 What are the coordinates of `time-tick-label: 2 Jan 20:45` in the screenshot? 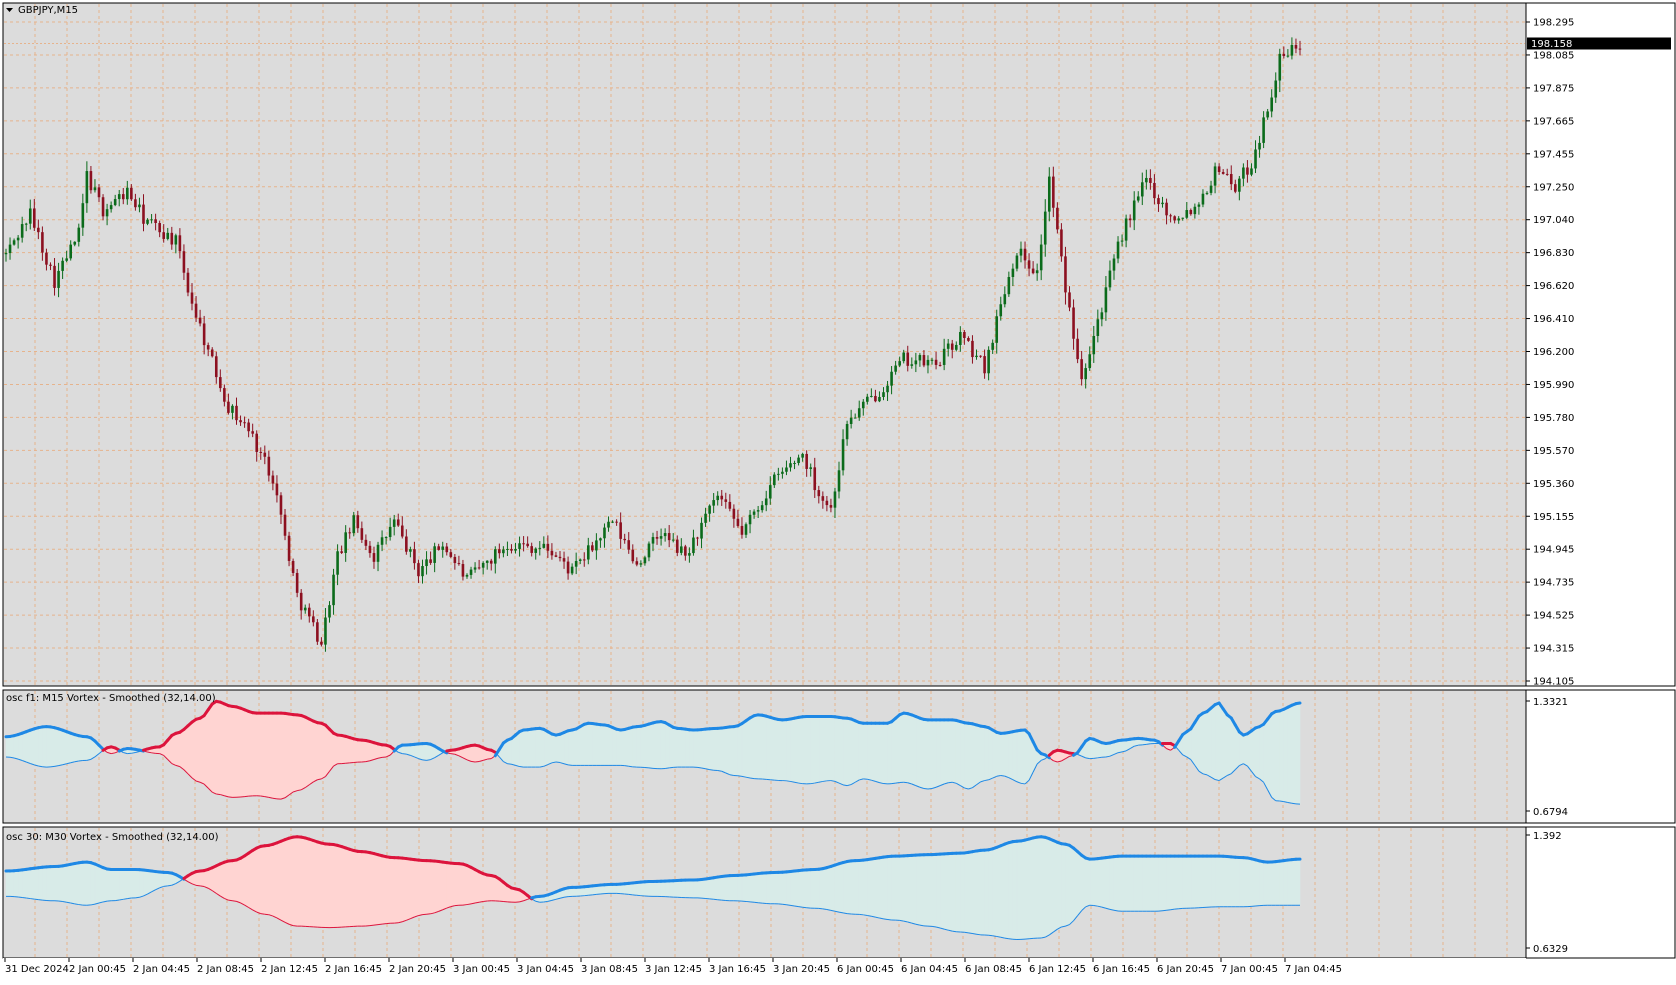 It's located at (417, 969).